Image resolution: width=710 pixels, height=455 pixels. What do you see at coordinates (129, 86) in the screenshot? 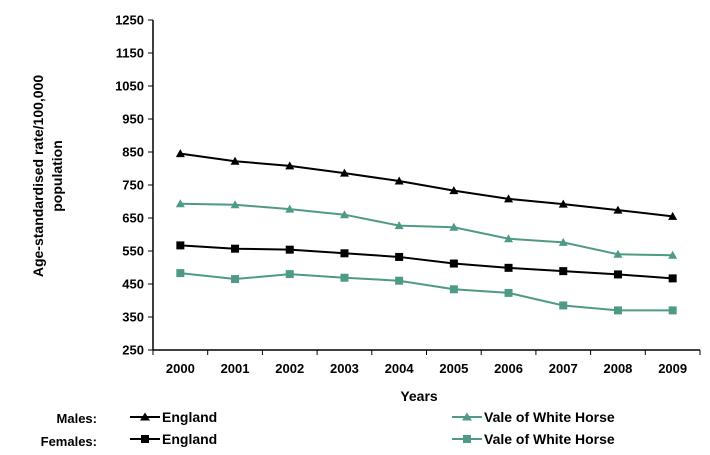
I see `y-tick-label: 1050` at bounding box center [129, 86].